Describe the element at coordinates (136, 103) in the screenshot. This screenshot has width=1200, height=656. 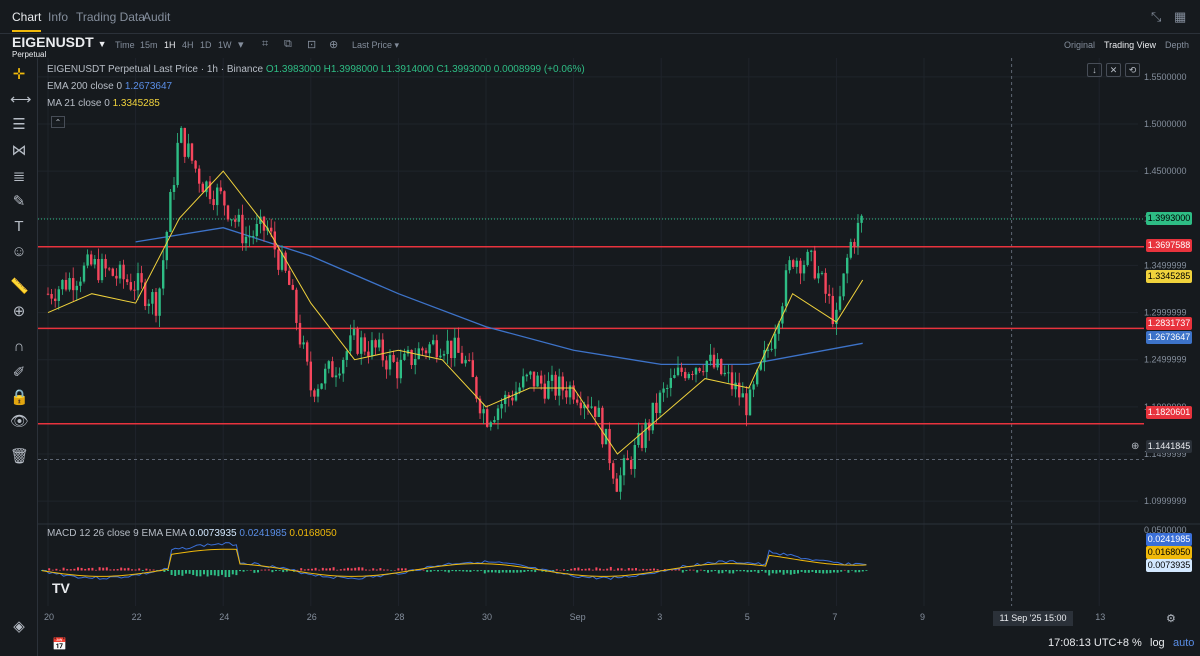
I see `ma-value: 1.3345285` at that location.